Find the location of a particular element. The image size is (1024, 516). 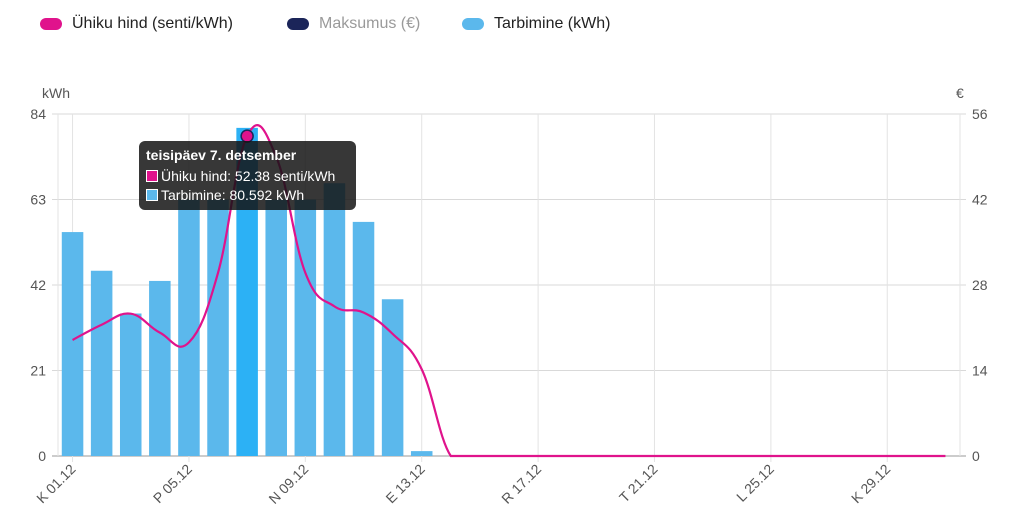

legend-label: Tarbimine (kWh) is located at coordinates (552, 23).